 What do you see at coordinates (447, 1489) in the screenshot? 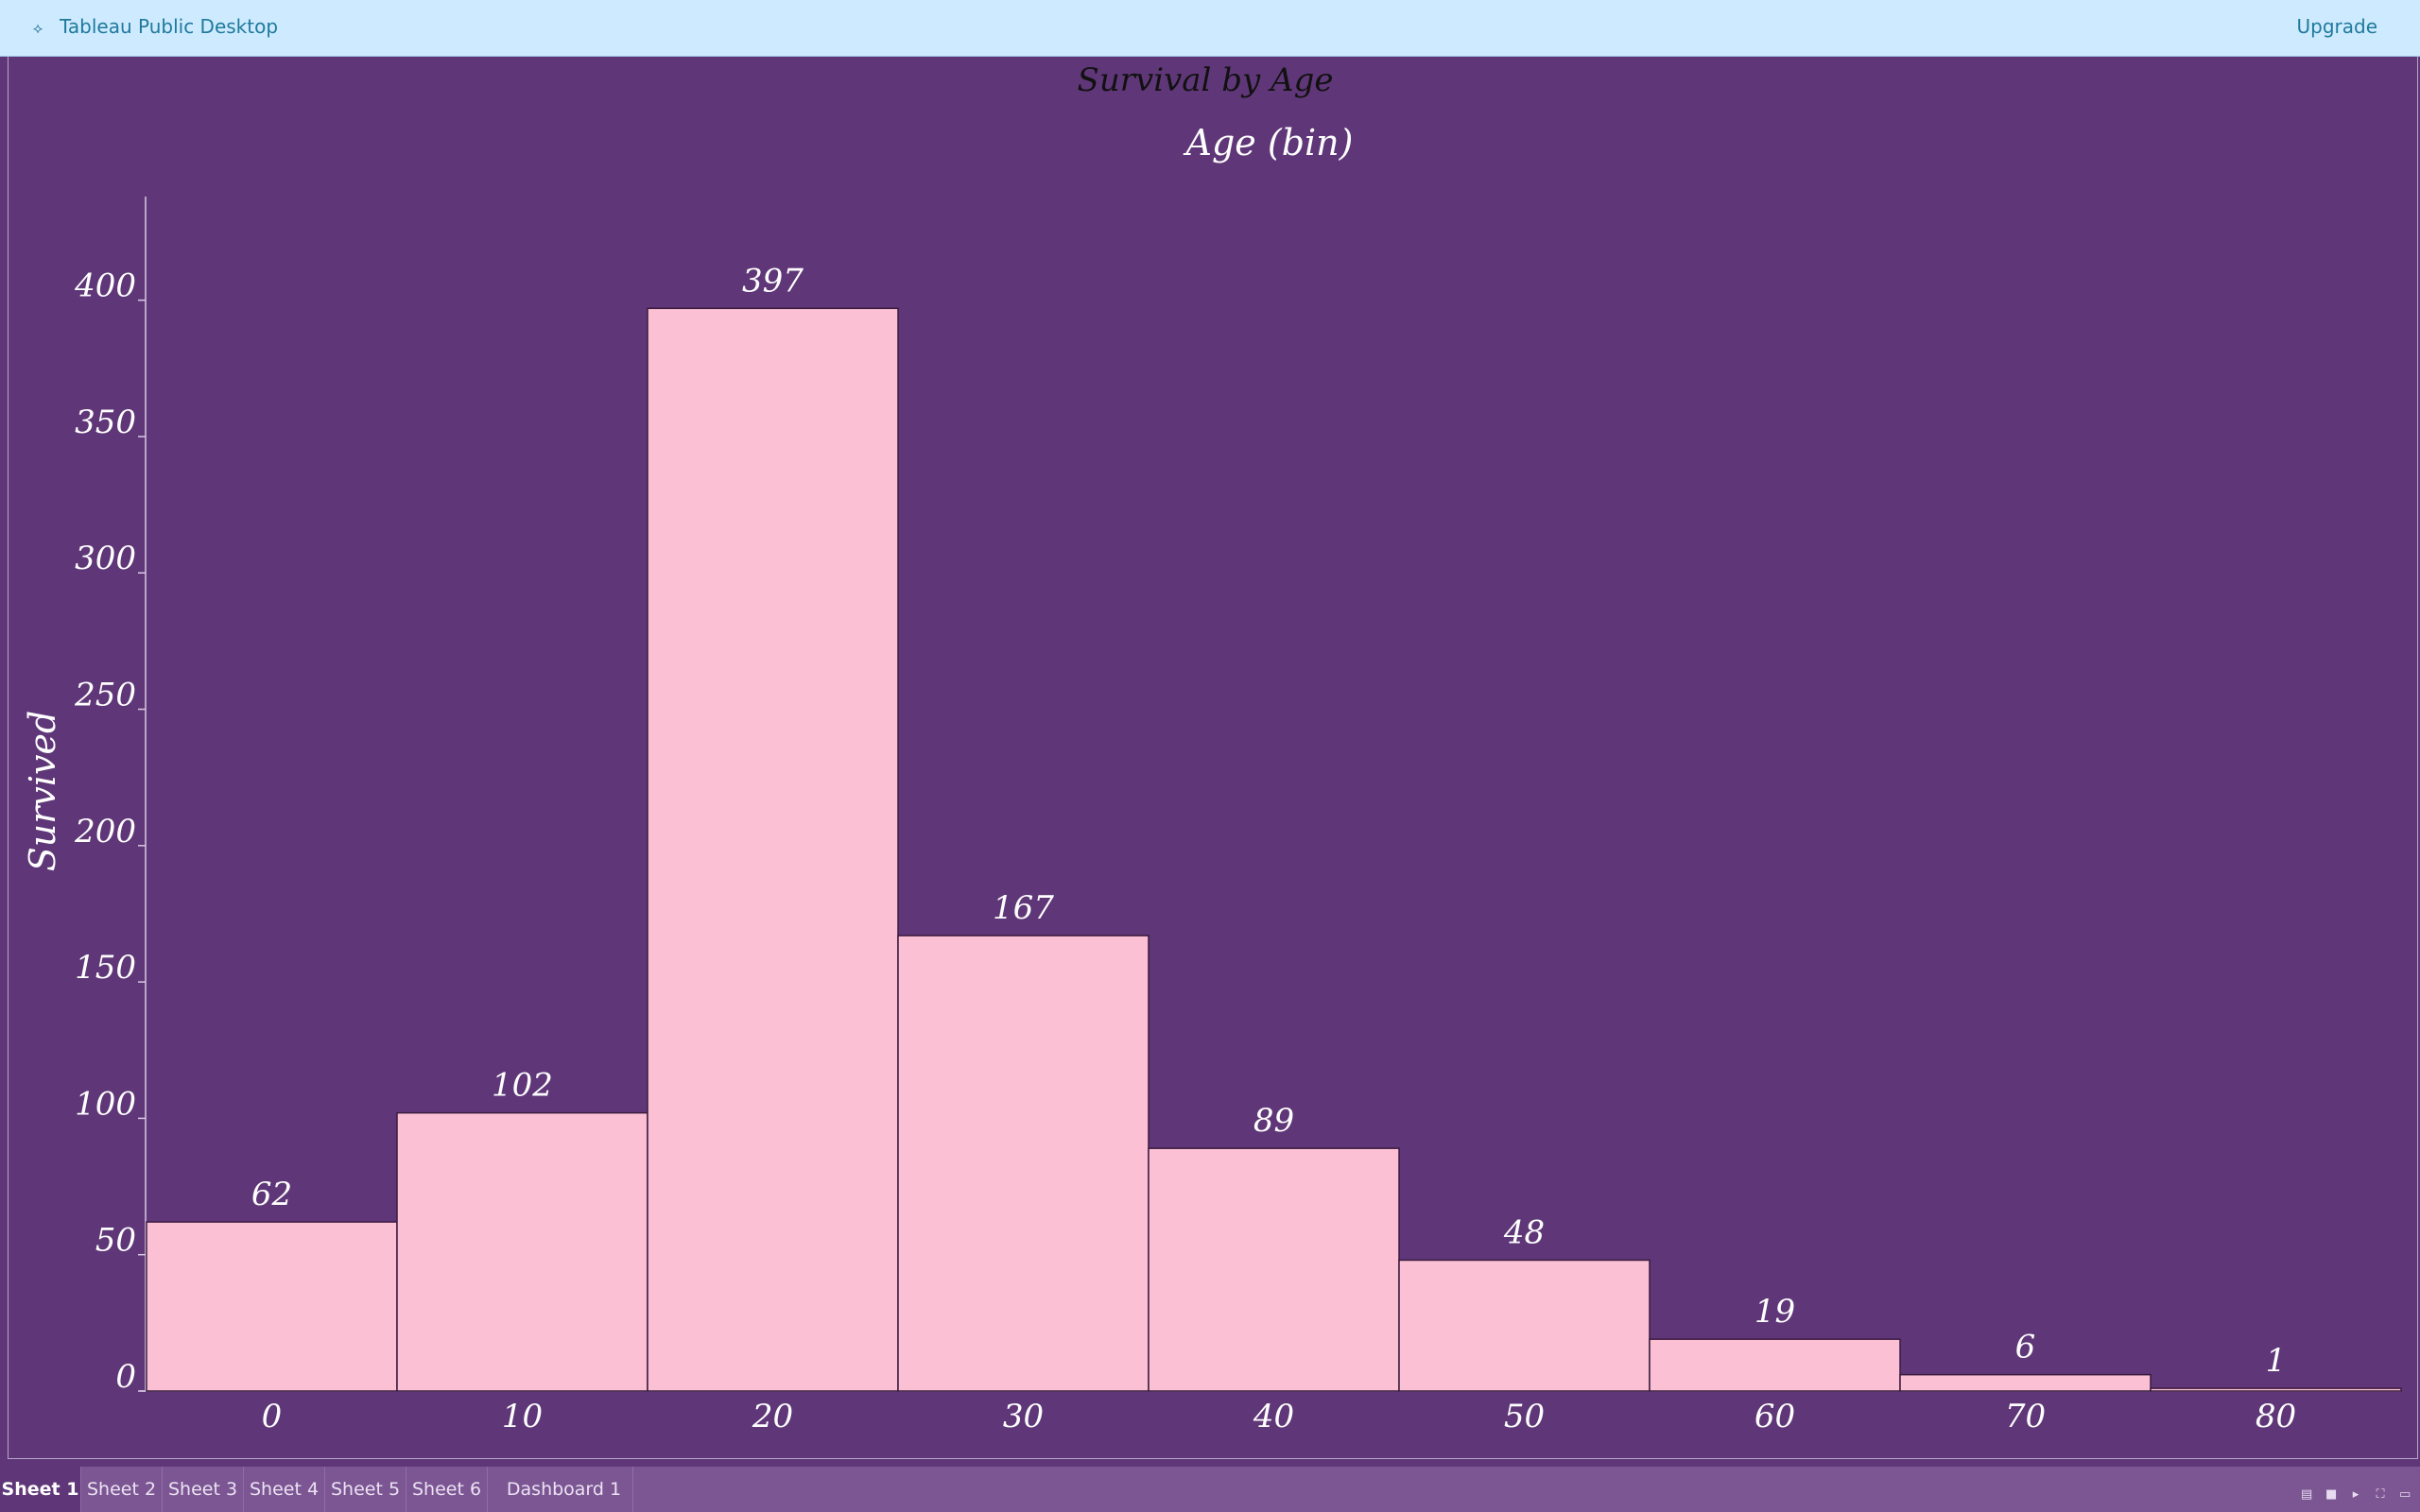
I see `tab-sheet-6: Sheet 6` at bounding box center [447, 1489].